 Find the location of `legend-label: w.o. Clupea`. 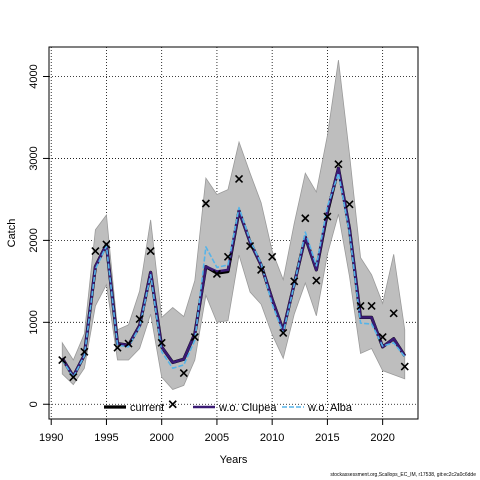

legend-label: w.o. Clupea is located at coordinates (247, 408).